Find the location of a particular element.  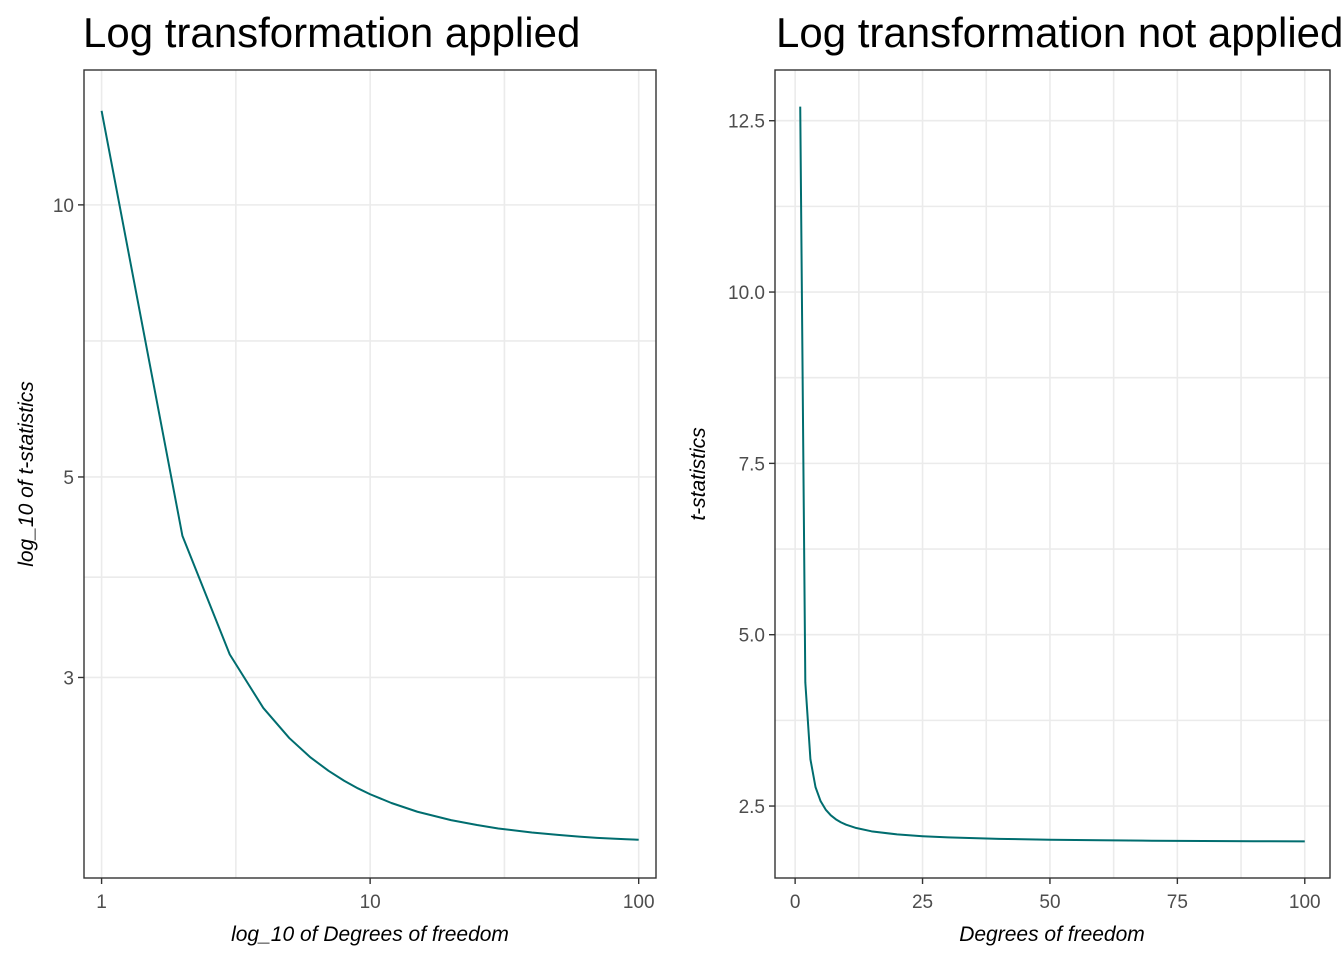

x-axis-title: log_10 of Degrees of freedom is located at coordinates (370, 934).